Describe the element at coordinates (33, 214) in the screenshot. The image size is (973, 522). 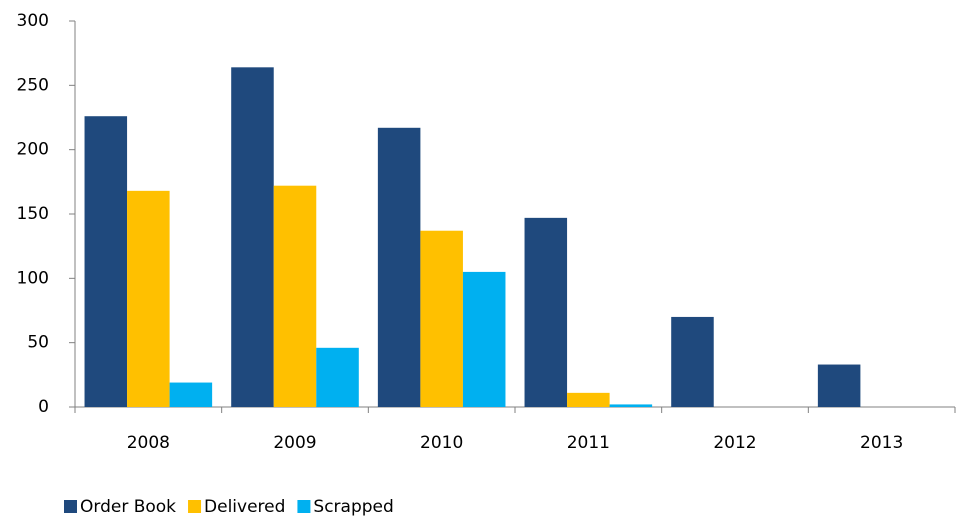
I see `y-tick-label: 150` at that location.